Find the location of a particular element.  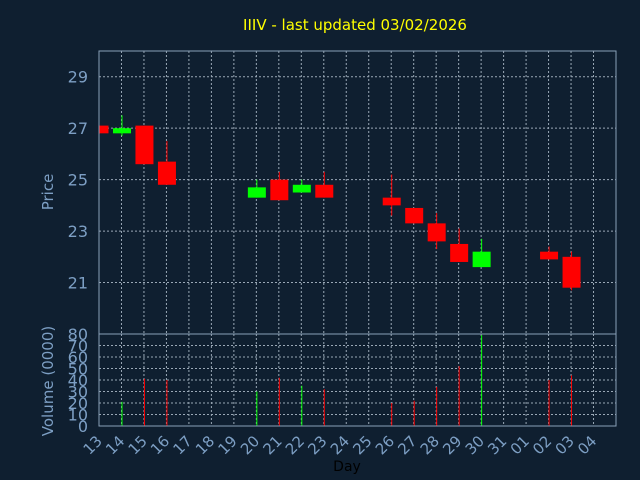

price-axis-label: Price is located at coordinates (48, 192).